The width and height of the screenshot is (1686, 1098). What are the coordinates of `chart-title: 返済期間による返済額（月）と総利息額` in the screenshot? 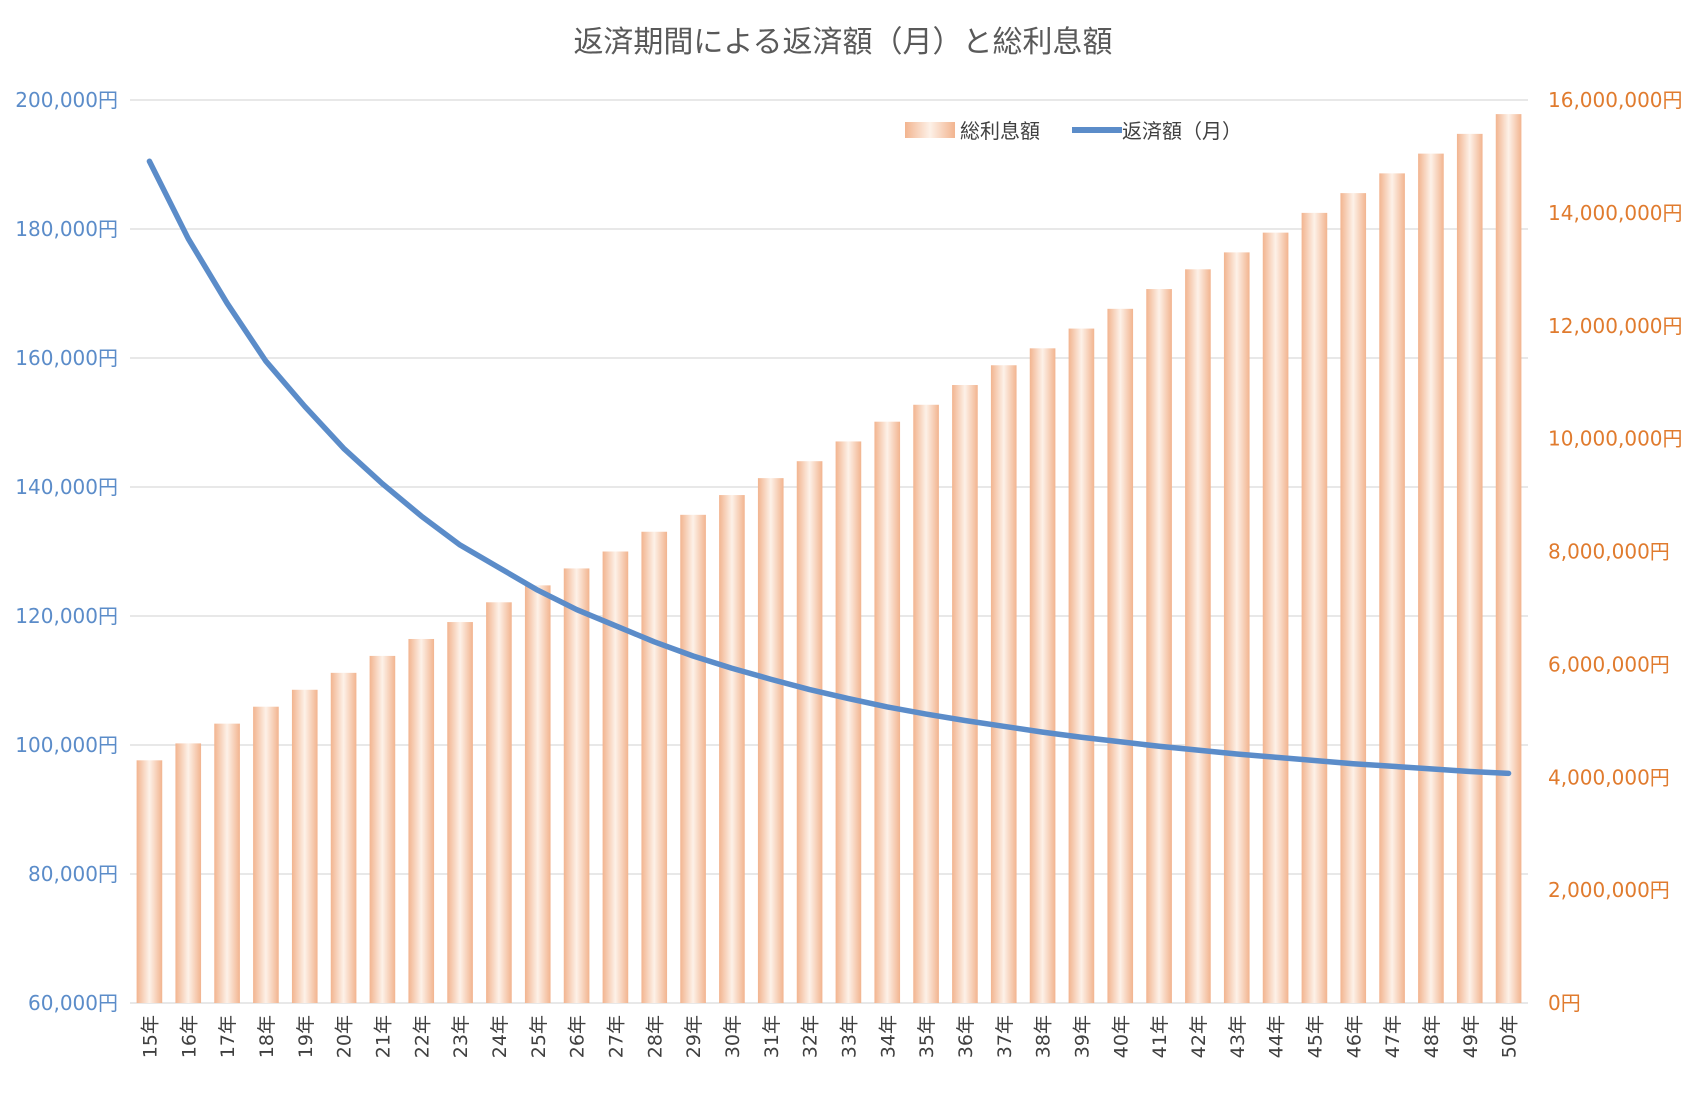 It's located at (842, 42).